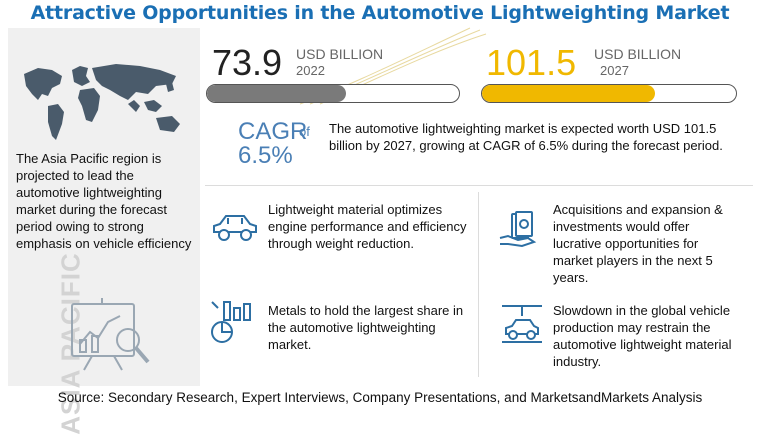 This screenshot has height=435, width=760. Describe the element at coordinates (531, 62) in the screenshot. I see `market-value-2027: 101.5` at that location.